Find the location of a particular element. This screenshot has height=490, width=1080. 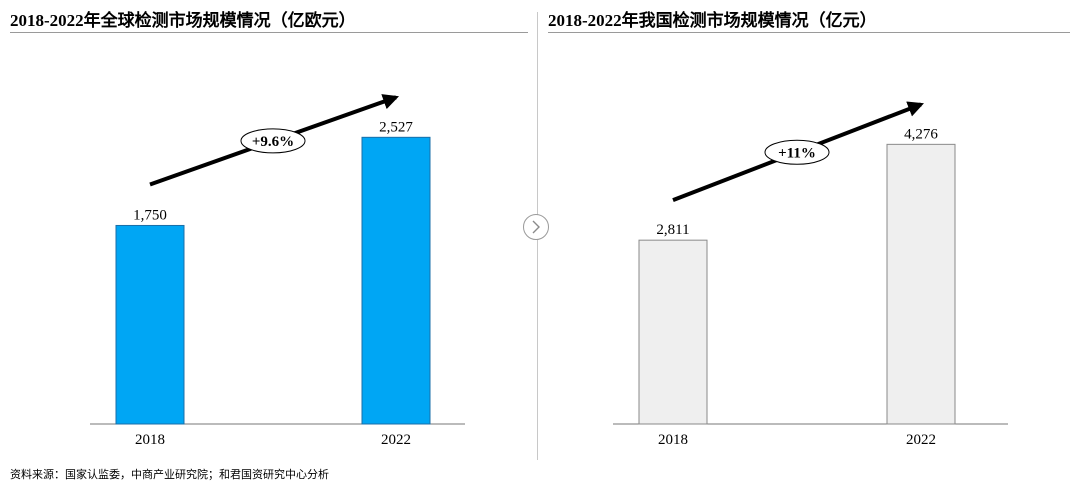

source-note: 资料来源：国家认监委，中商产业研究院；和君国资研究中心分析 is located at coordinates (169, 474).